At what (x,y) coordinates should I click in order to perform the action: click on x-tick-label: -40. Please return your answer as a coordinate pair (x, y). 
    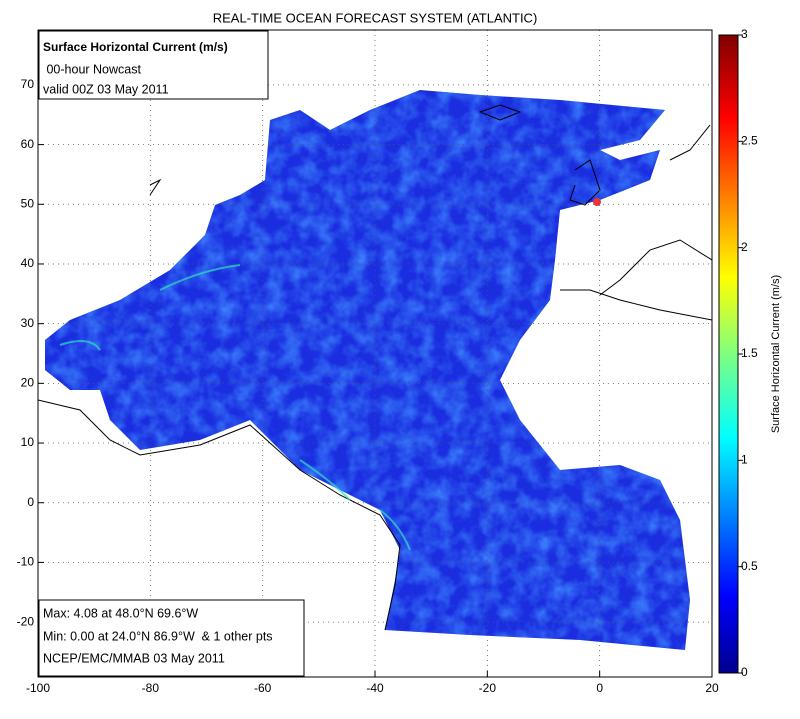
    Looking at the image, I should click on (375, 688).